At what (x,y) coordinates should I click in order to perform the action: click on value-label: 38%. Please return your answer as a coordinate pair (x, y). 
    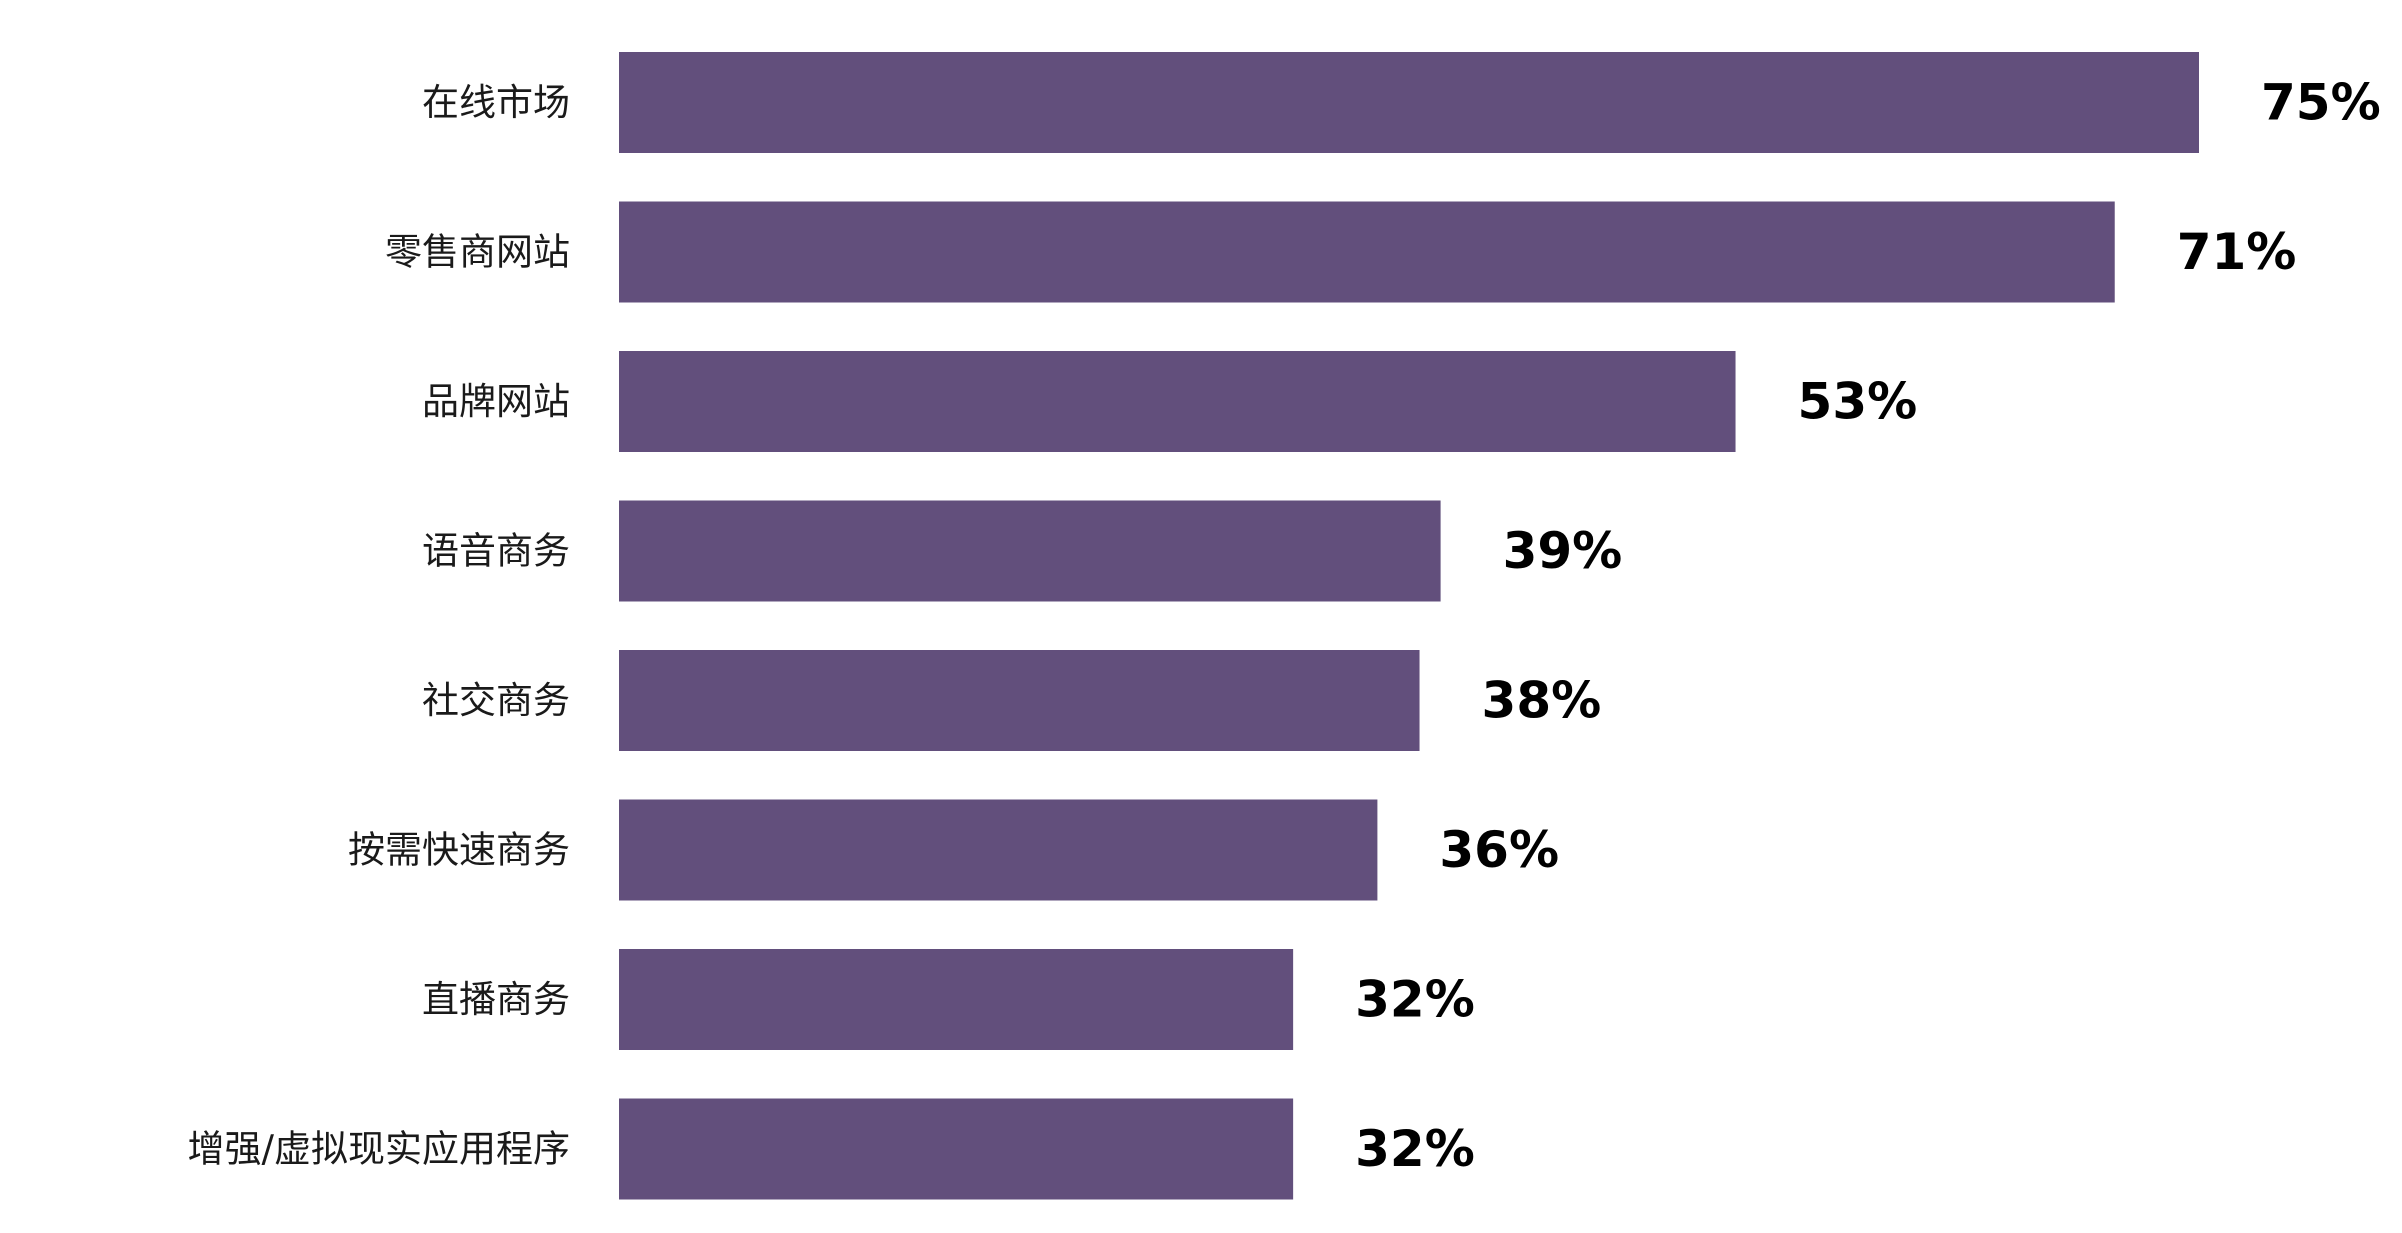
    Looking at the image, I should click on (1542, 701).